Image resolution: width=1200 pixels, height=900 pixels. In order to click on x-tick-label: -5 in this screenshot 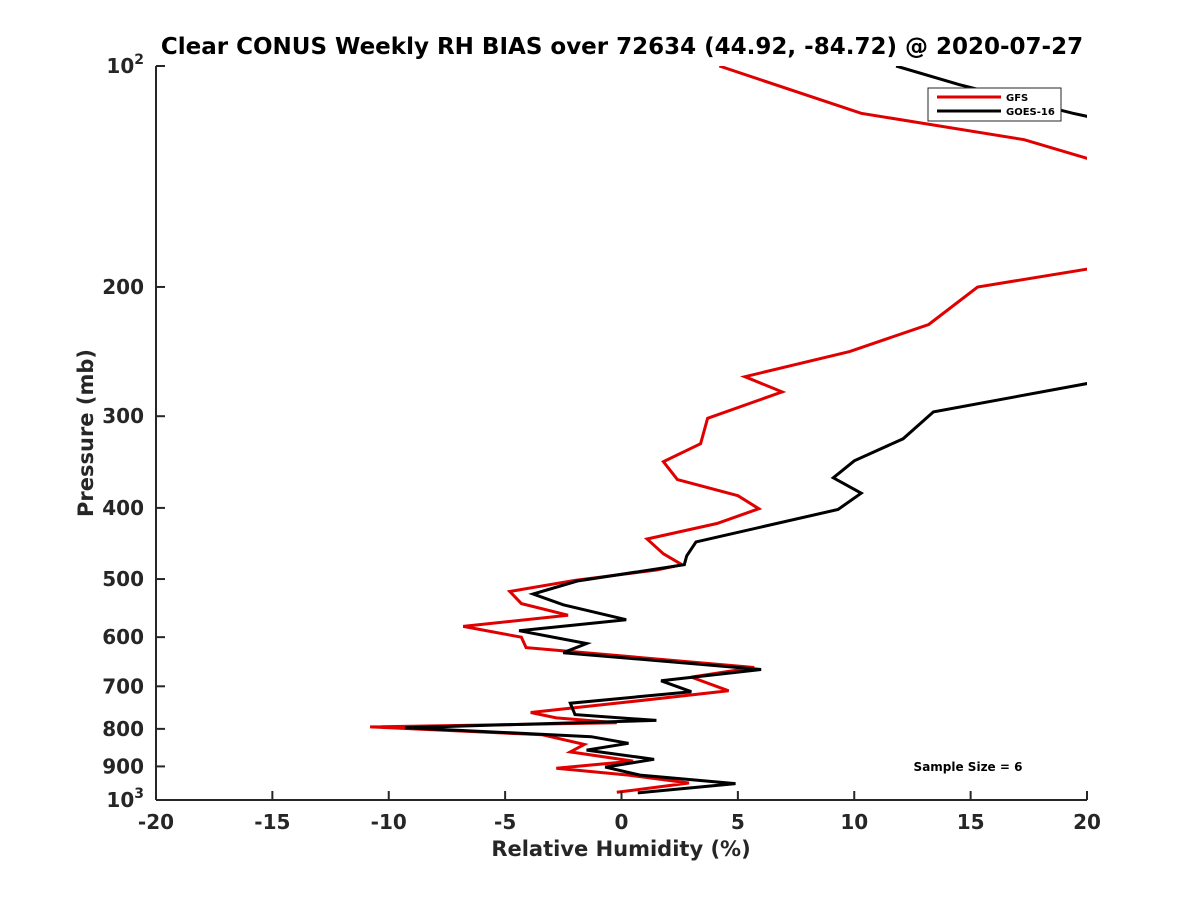, I will do `click(505, 822)`.